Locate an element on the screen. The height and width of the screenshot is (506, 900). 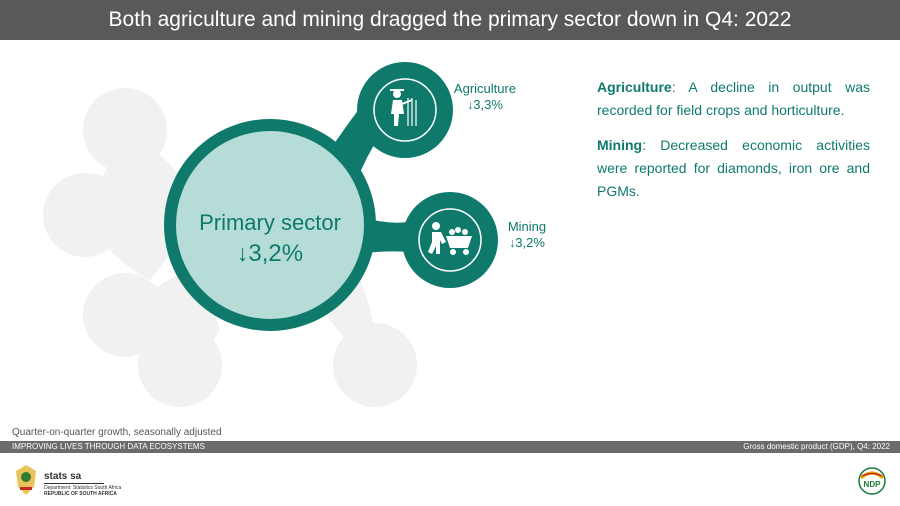
footer-source: Gross domestic product (GDP), Q4: 2022 is located at coordinates (816, 446).